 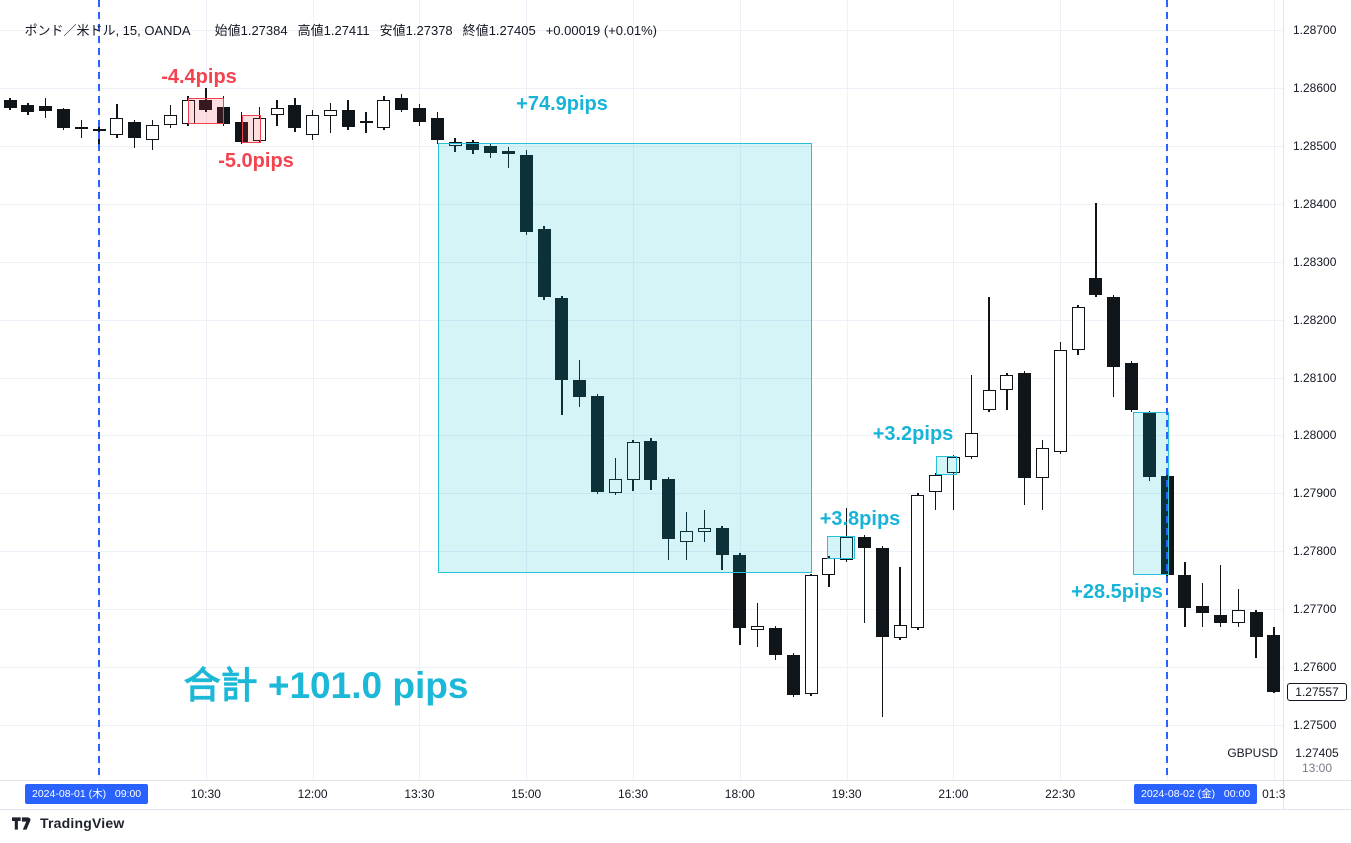 What do you see at coordinates (580, 388) in the screenshot?
I see `candle-15:45` at bounding box center [580, 388].